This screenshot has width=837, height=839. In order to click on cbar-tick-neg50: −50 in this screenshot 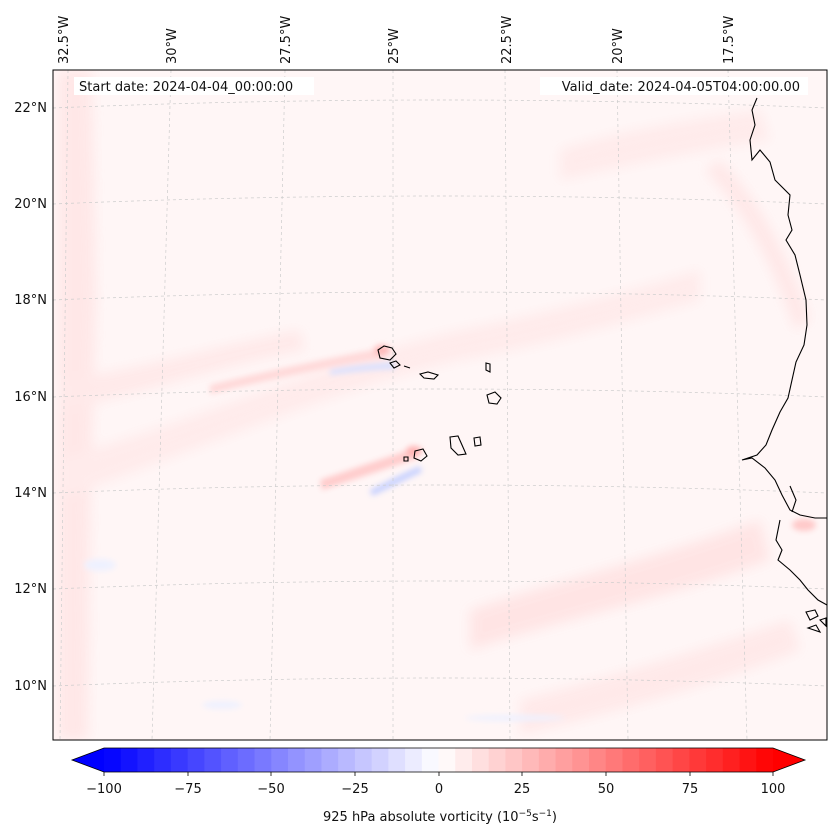, I will do `click(270, 789)`.